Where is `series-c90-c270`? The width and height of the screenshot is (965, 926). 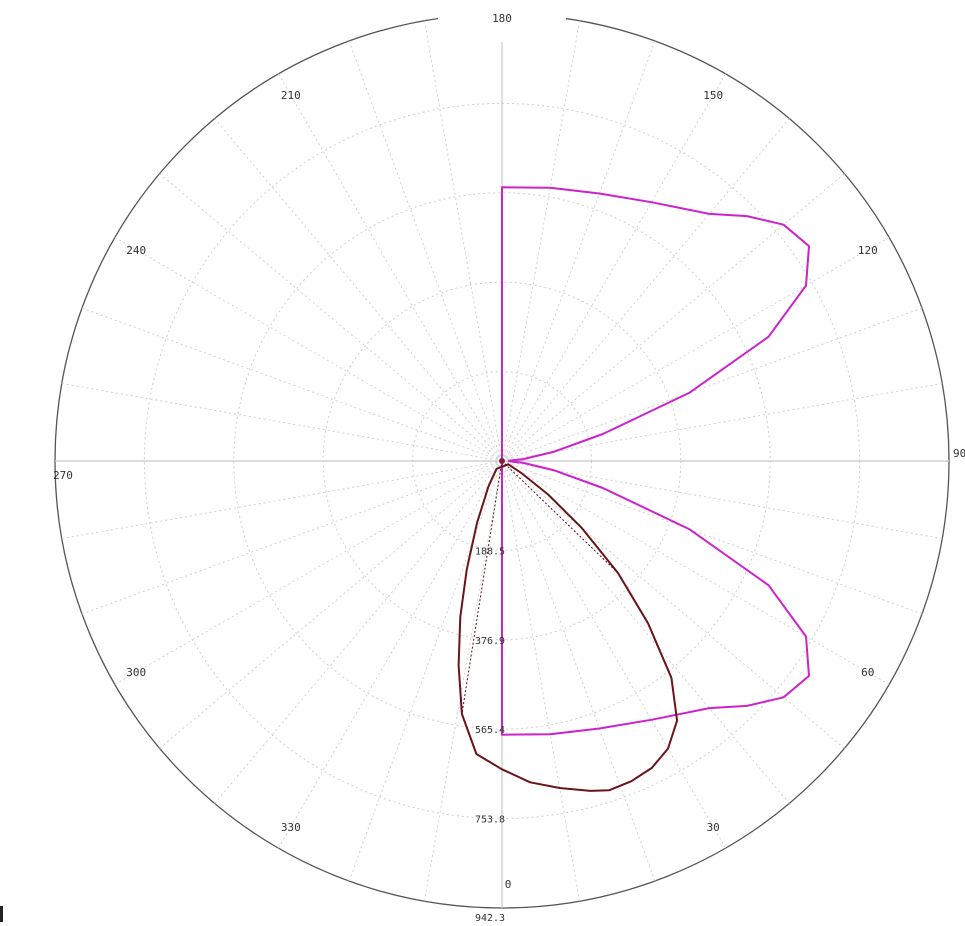
series-c90-c270 is located at coordinates (568, 627).